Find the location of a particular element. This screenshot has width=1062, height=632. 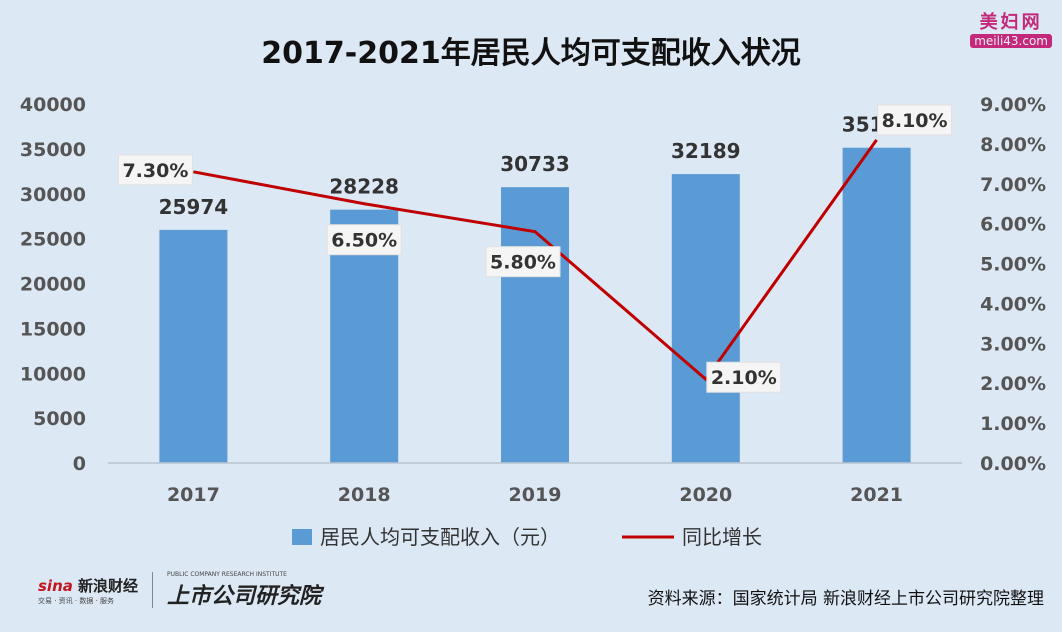

line-data-label: 7.30% is located at coordinates (155, 171).